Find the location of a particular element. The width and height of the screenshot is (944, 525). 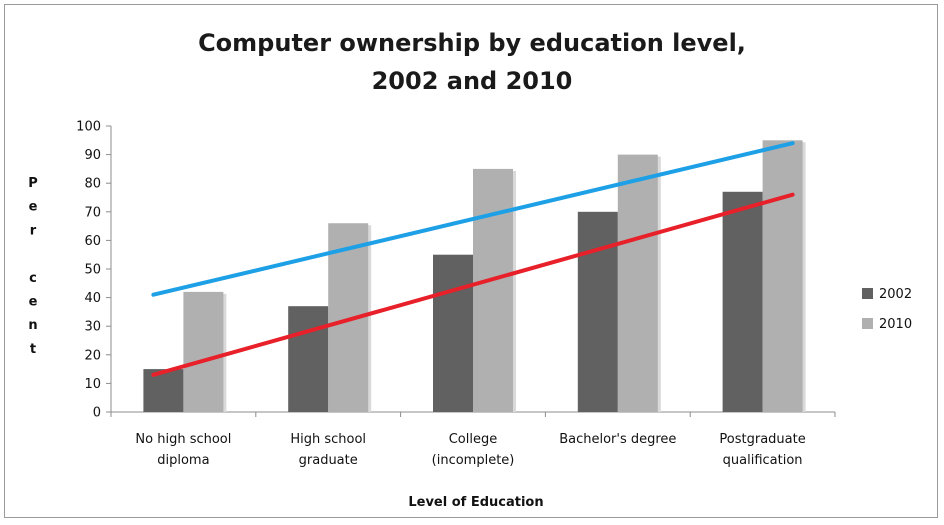

y-axis-label-letter: n is located at coordinates (32, 325).